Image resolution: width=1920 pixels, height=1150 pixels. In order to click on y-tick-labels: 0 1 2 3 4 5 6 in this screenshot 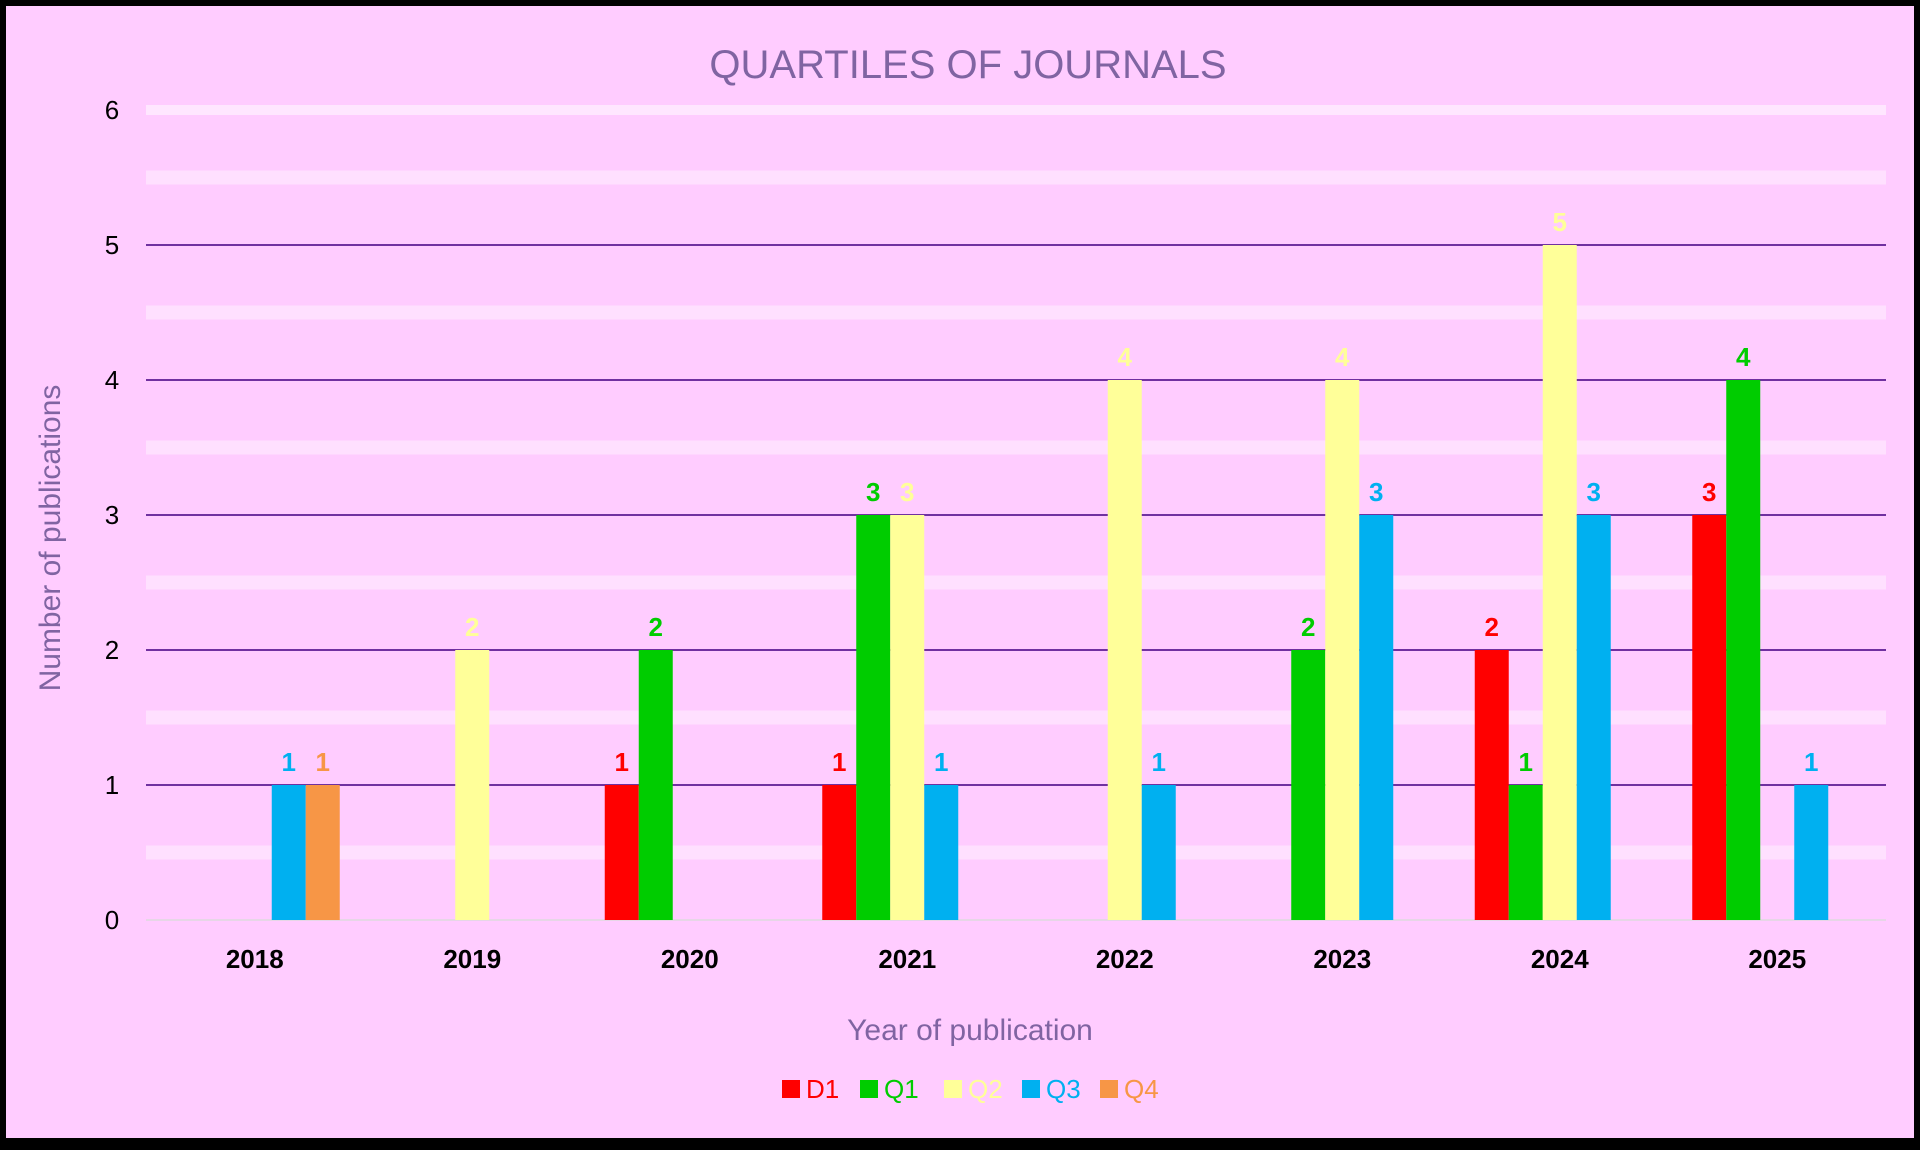, I will do `click(112, 515)`.